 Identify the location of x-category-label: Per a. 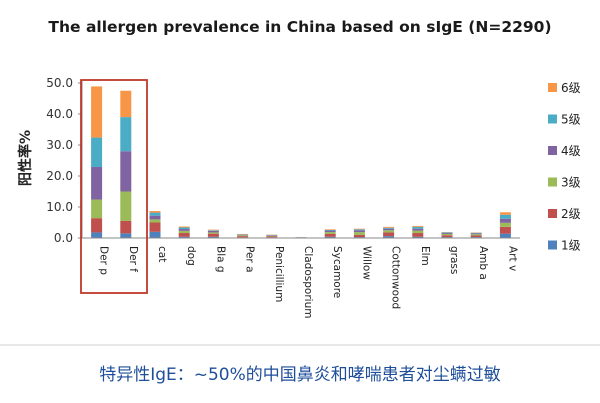
(250, 259).